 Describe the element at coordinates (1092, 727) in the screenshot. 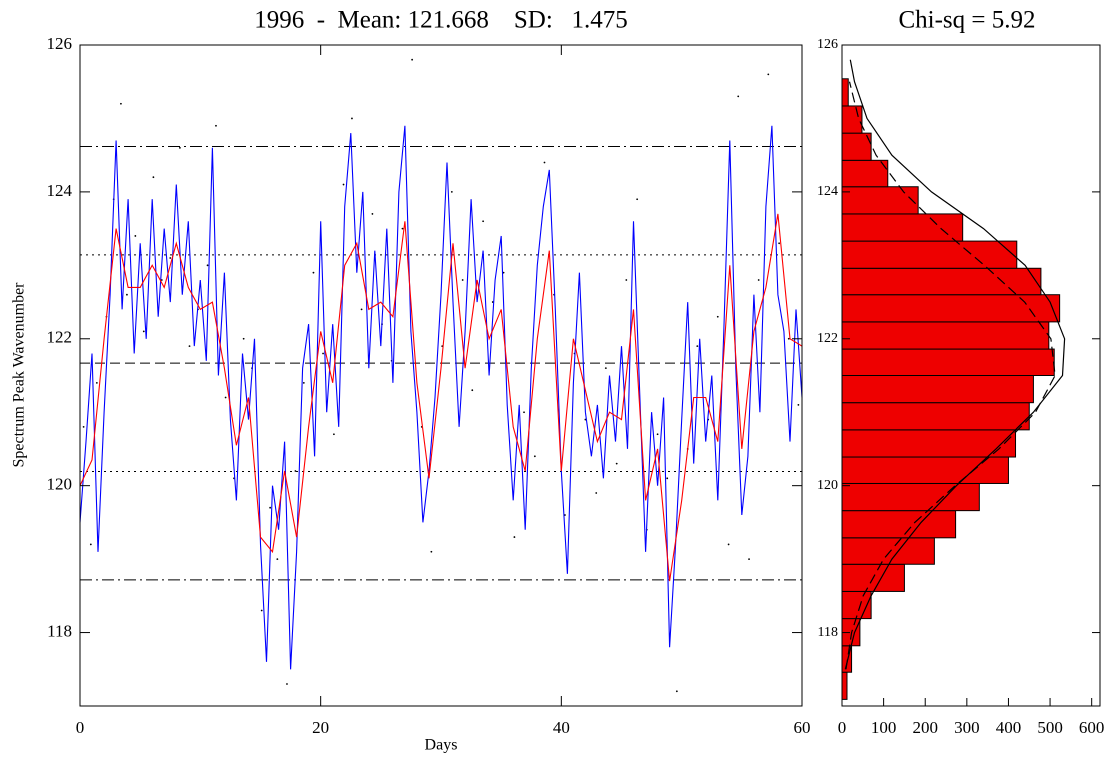

I see `x-tick-label: 600` at that location.